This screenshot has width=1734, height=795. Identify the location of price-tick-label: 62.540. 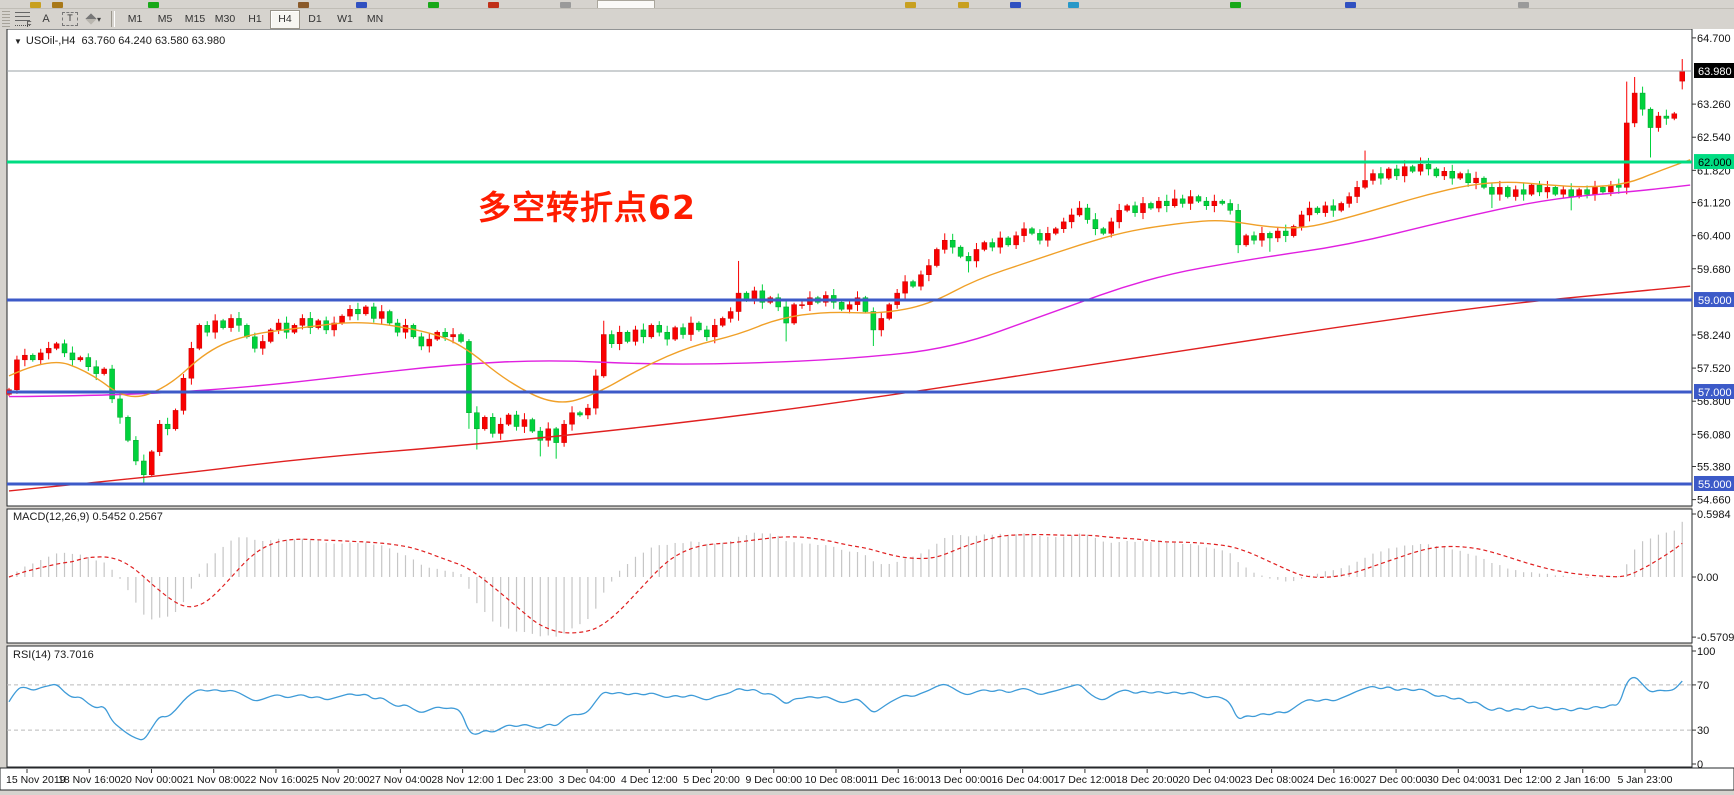
(1714, 138).